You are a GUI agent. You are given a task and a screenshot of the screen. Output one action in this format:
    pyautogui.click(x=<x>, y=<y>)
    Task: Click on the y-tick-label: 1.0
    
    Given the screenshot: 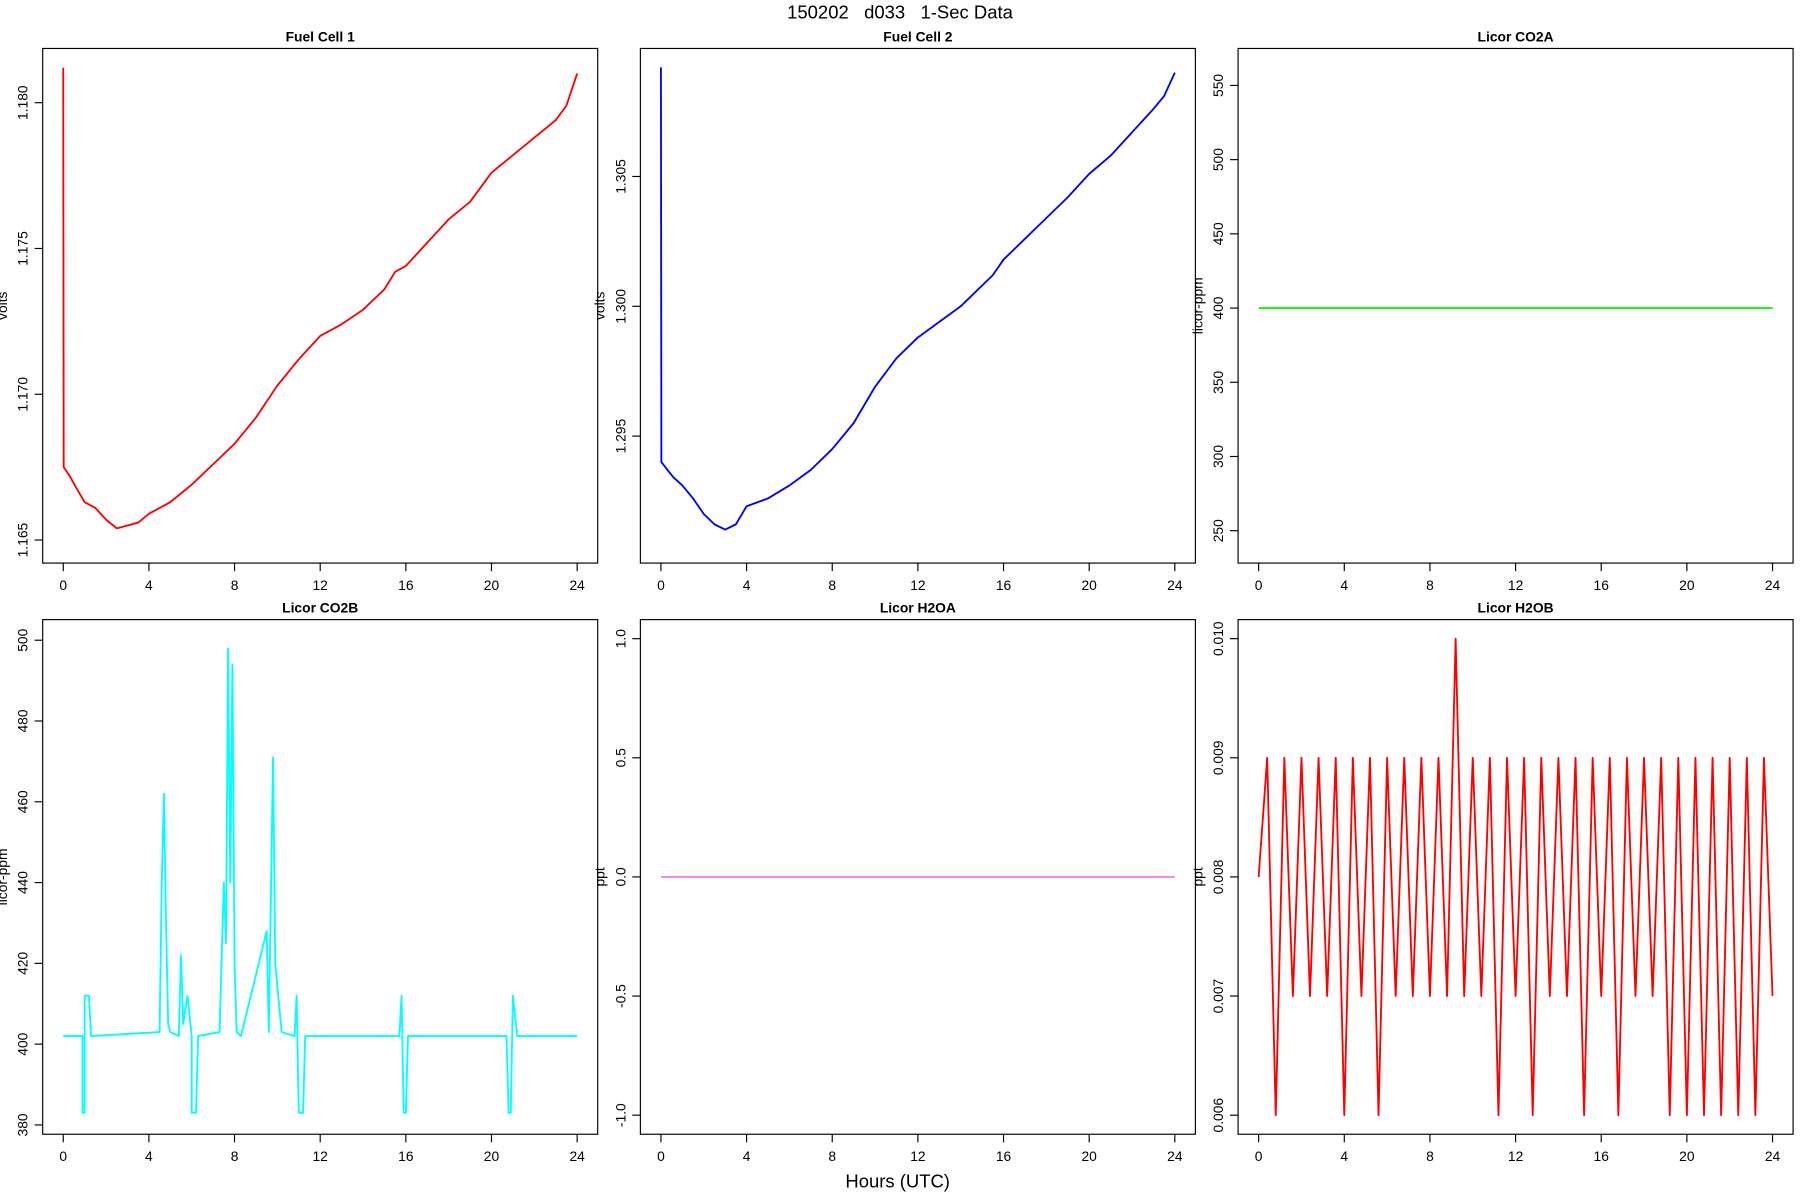 What is the action you would take?
    pyautogui.click(x=620, y=639)
    